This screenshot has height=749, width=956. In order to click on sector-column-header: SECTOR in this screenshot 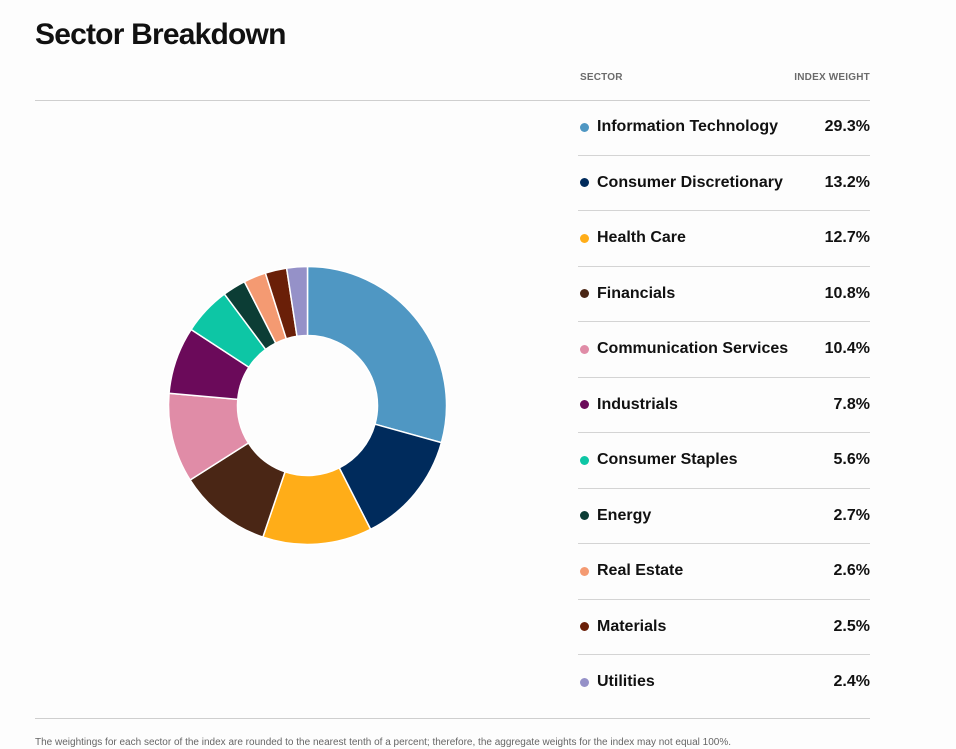, I will do `click(601, 77)`.